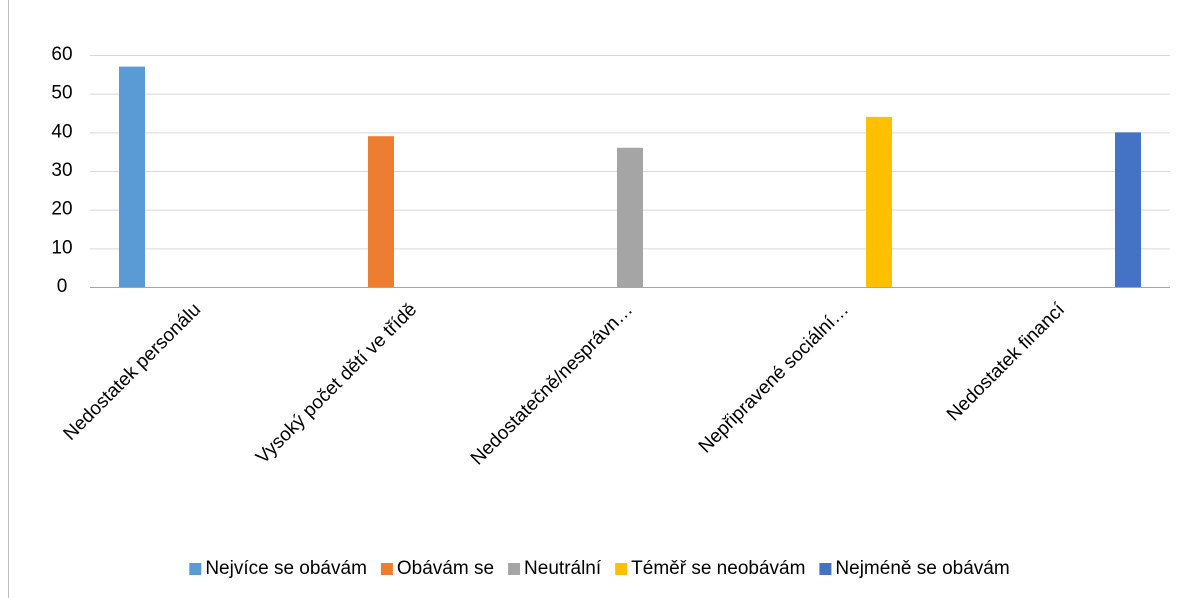  I want to click on y-tick-label: 60, so click(61, 54).